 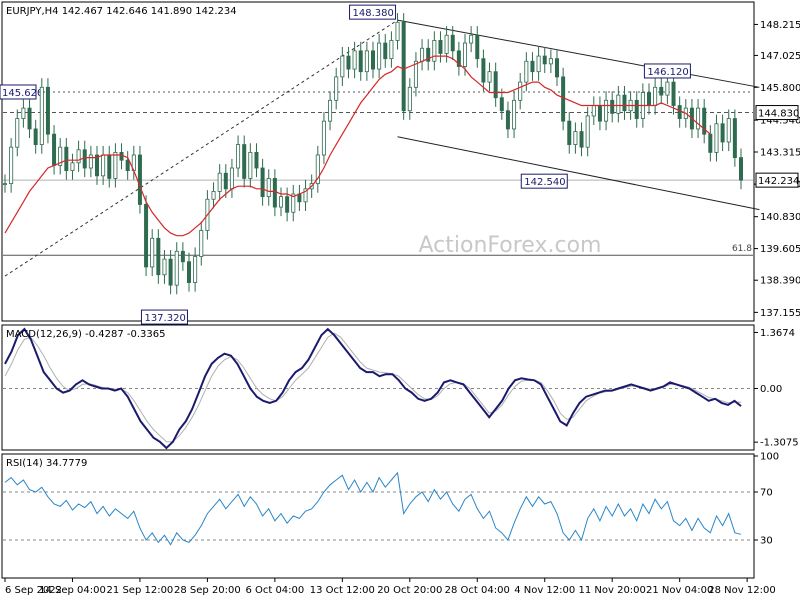 What do you see at coordinates (769, 457) in the screenshot?
I see `rsi-y-tick-label: 100` at bounding box center [769, 457].